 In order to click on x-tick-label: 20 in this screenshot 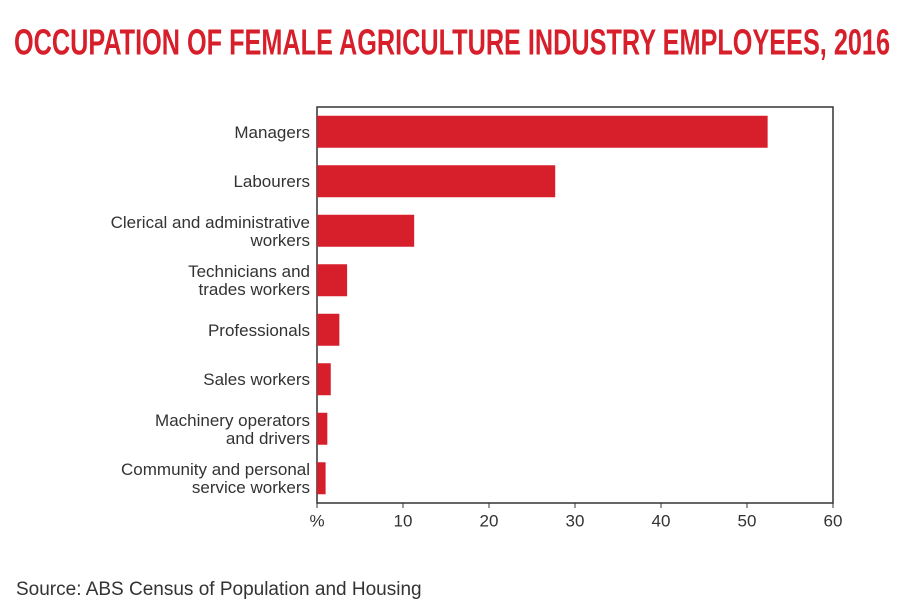, I will do `click(489, 520)`.